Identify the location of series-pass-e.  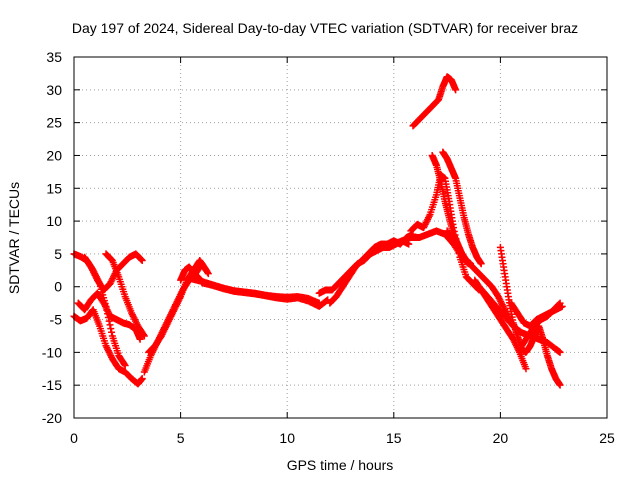
(125, 295).